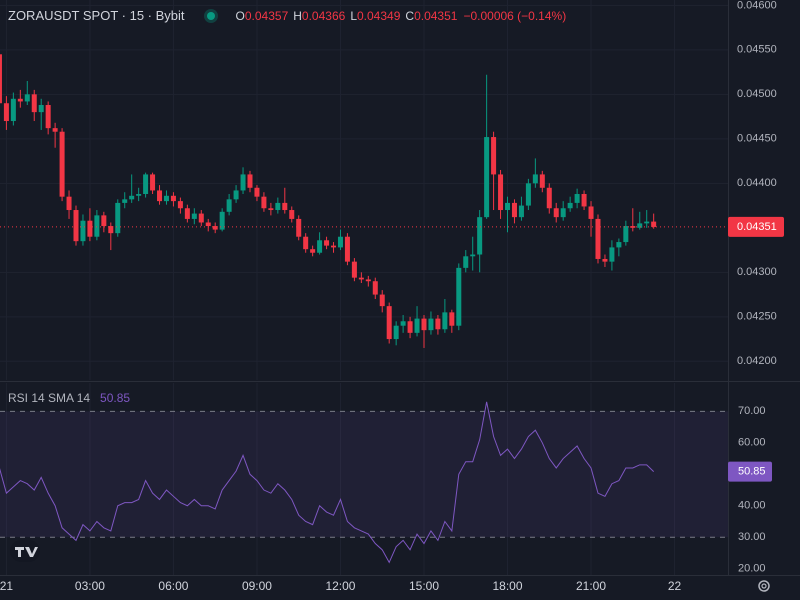 The height and width of the screenshot is (600, 800). What do you see at coordinates (757, 139) in the screenshot?
I see `y-tick-label: 0.04450` at bounding box center [757, 139].